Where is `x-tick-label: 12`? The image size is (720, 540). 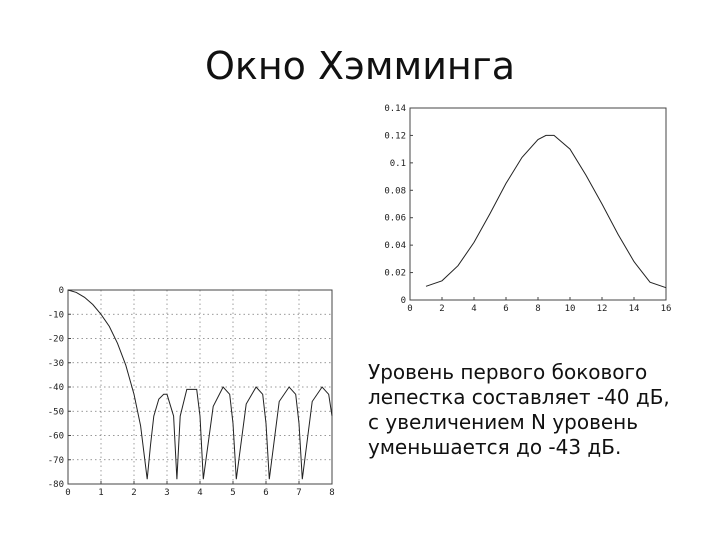
x-tick-label: 12 is located at coordinates (602, 309).